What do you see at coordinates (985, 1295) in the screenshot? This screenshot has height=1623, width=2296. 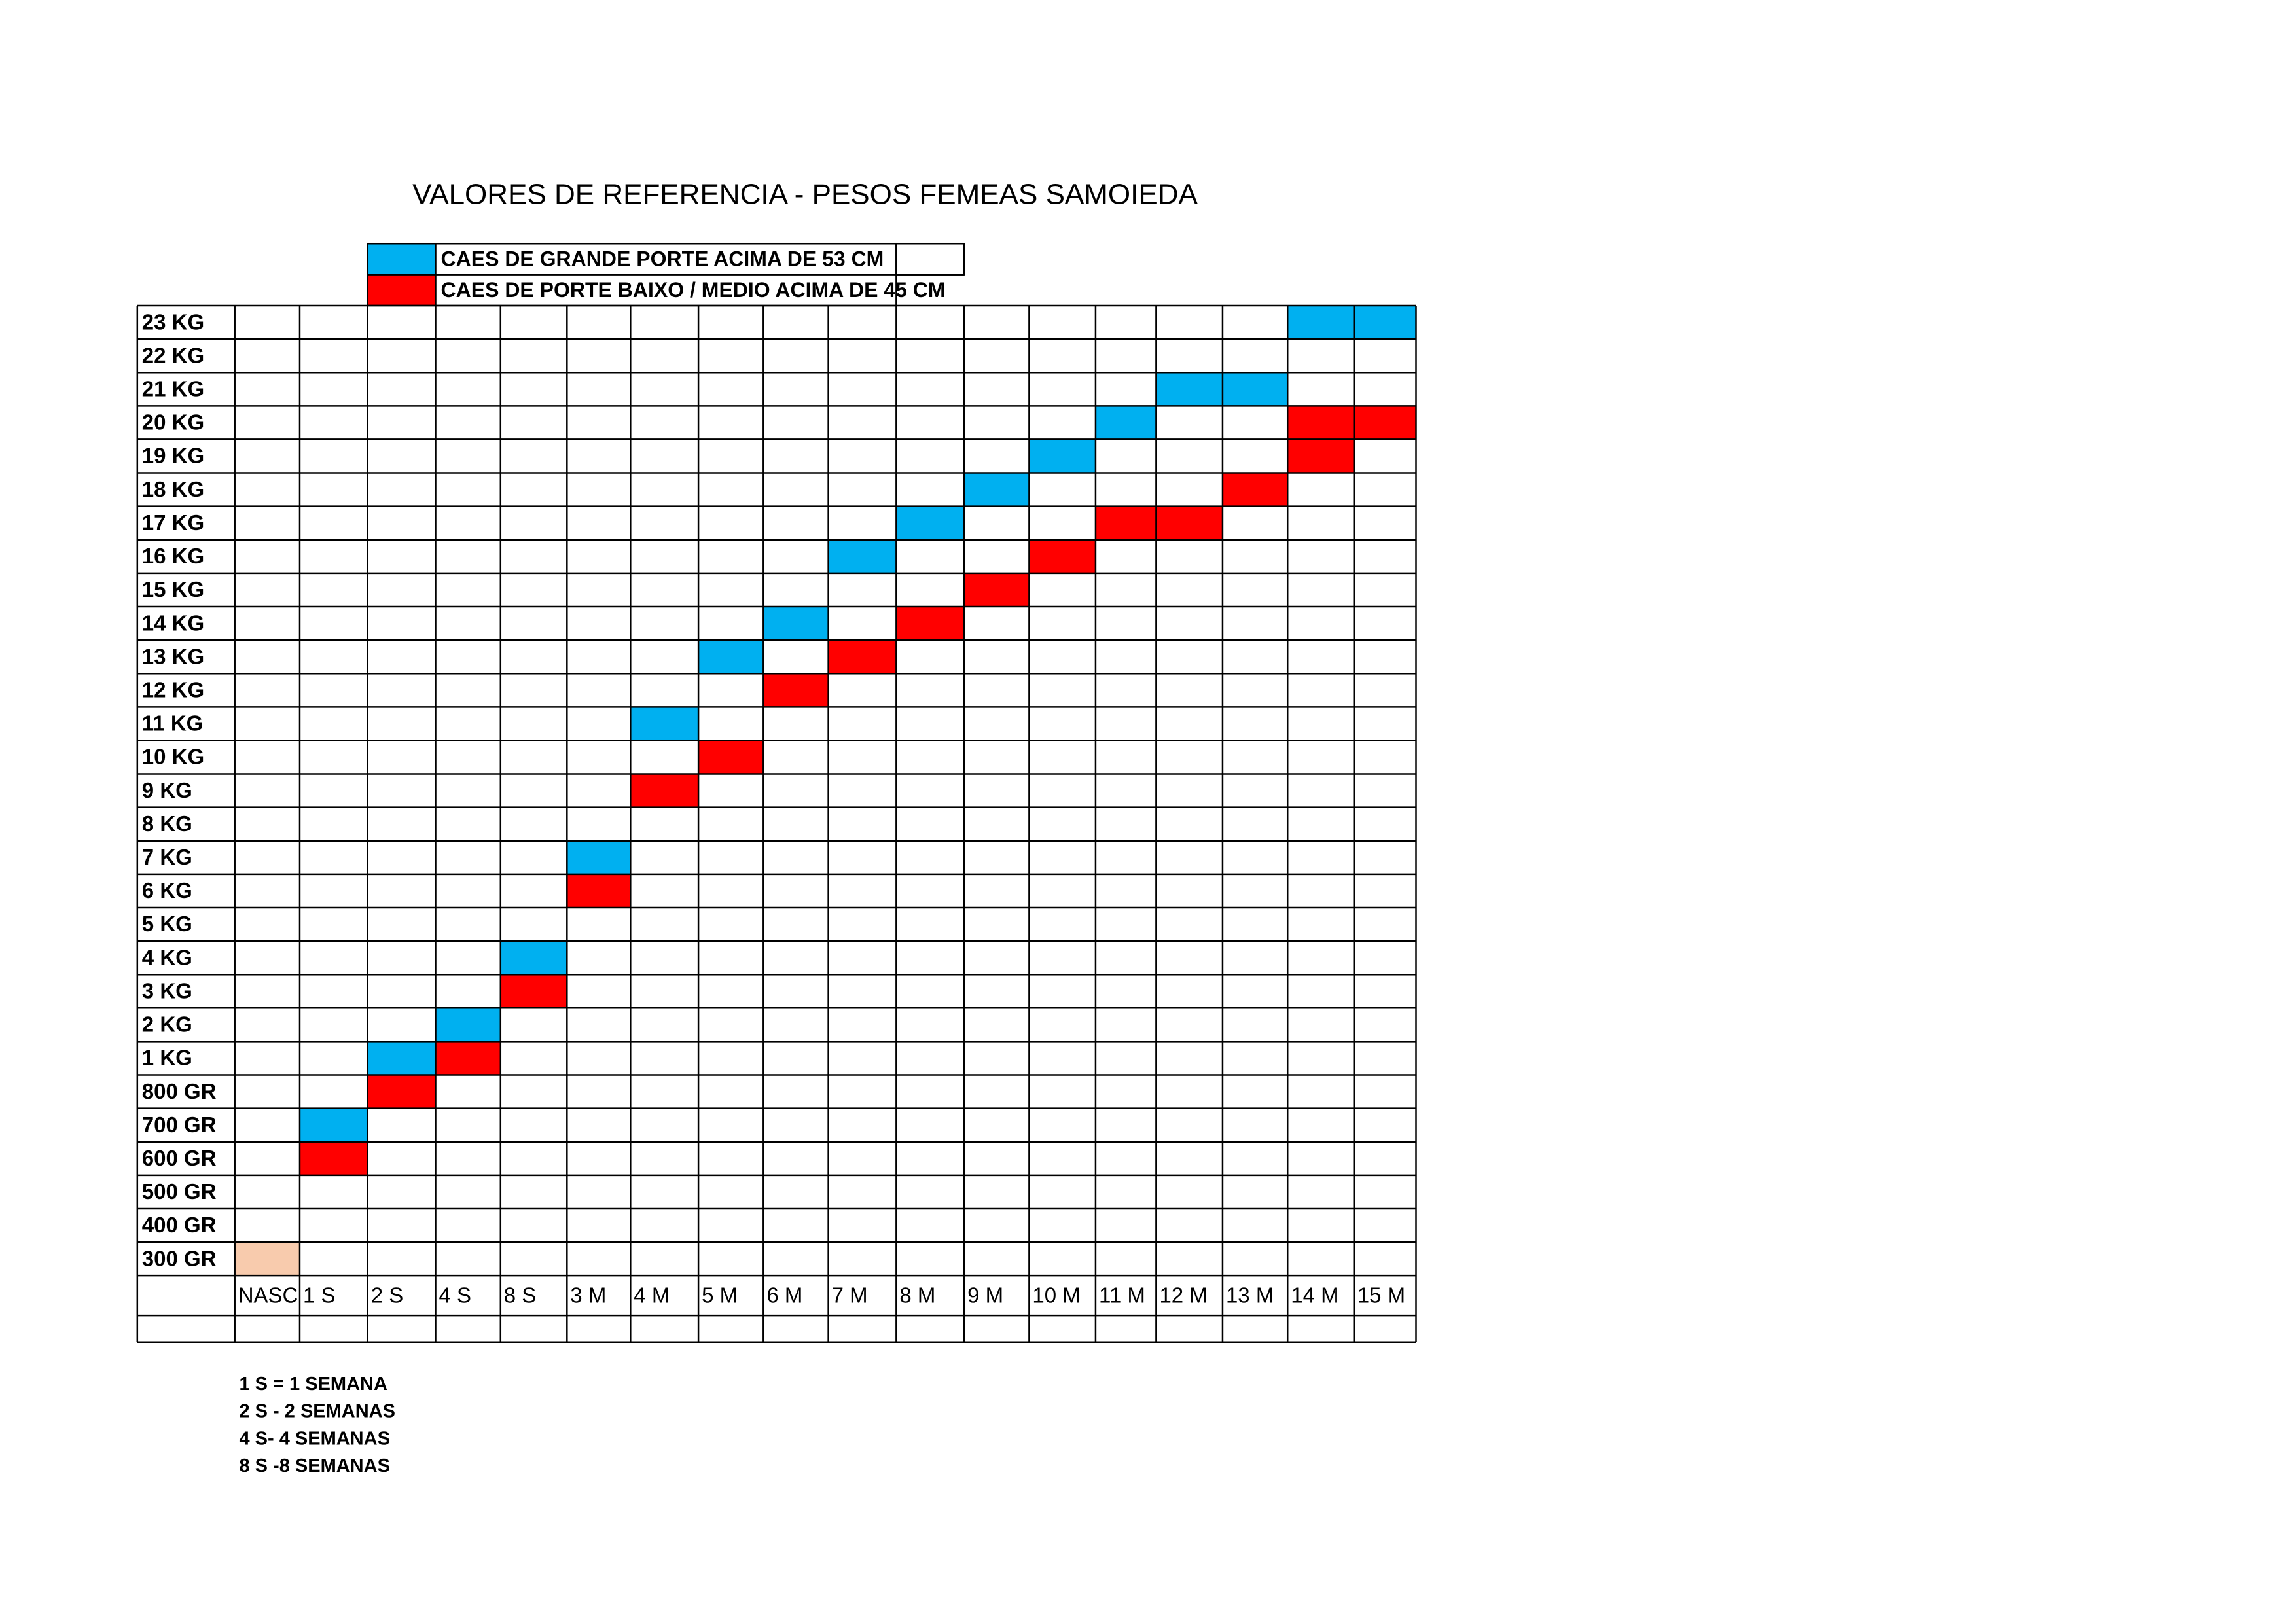 I see `column-label: 9 M` at bounding box center [985, 1295].